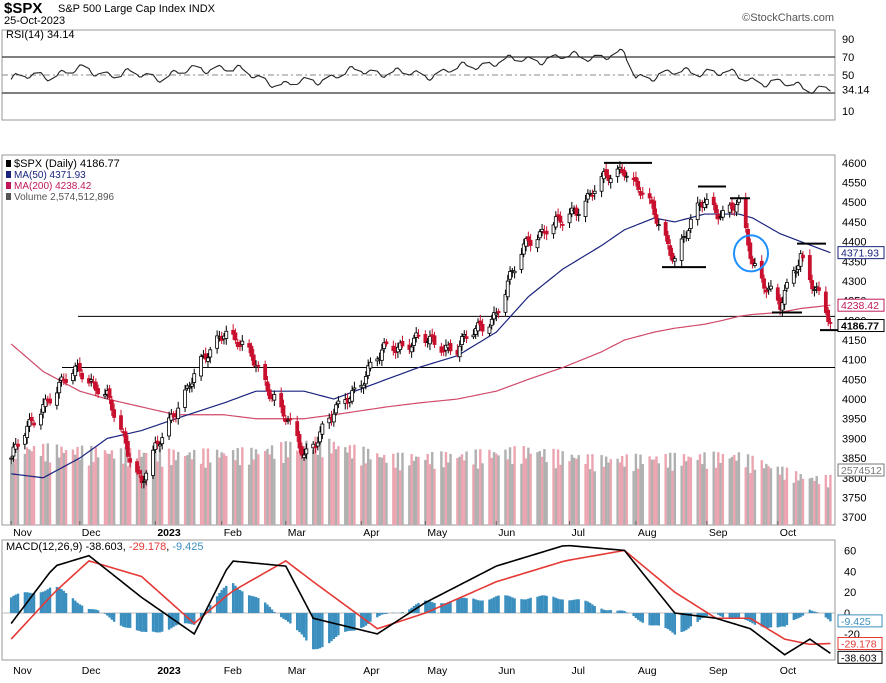 This screenshot has height=683, width=886. I want to click on macd-value-tag: -29.178, so click(860, 643).